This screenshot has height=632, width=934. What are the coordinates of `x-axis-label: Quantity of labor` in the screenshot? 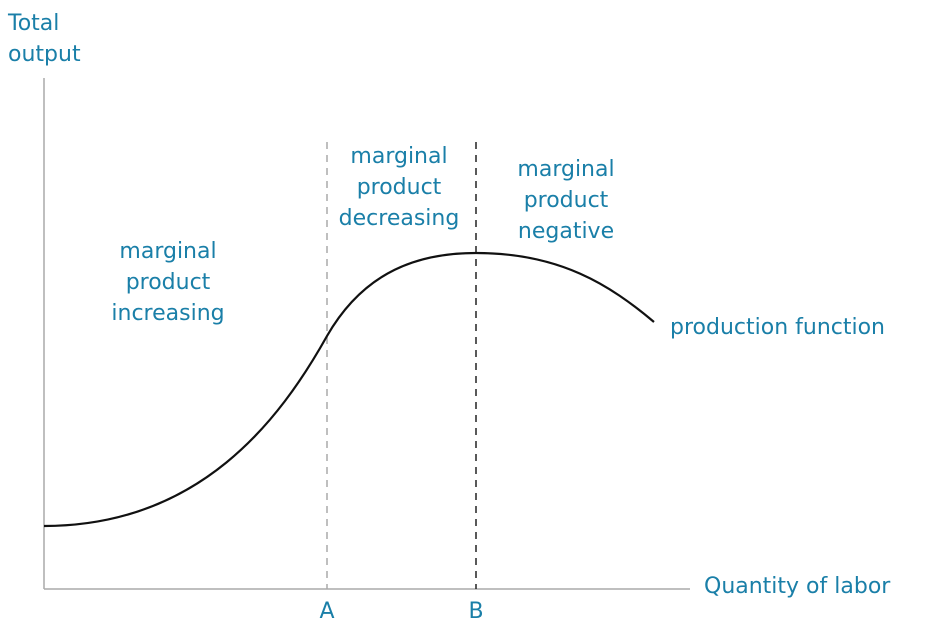 It's located at (797, 586).